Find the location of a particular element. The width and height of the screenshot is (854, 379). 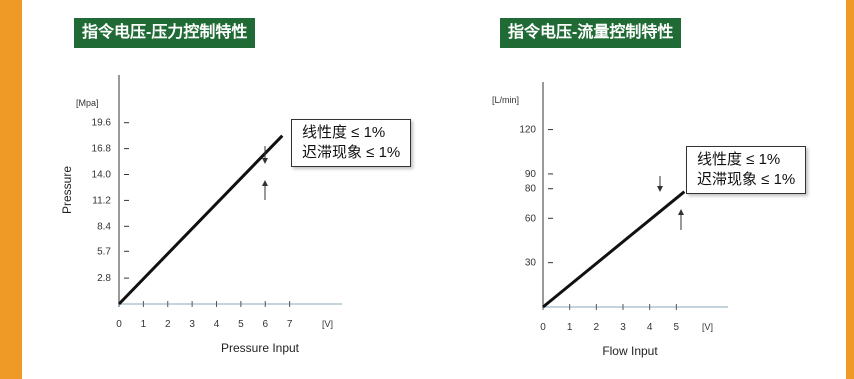

flow-arrow-up-head is located at coordinates (681, 212).